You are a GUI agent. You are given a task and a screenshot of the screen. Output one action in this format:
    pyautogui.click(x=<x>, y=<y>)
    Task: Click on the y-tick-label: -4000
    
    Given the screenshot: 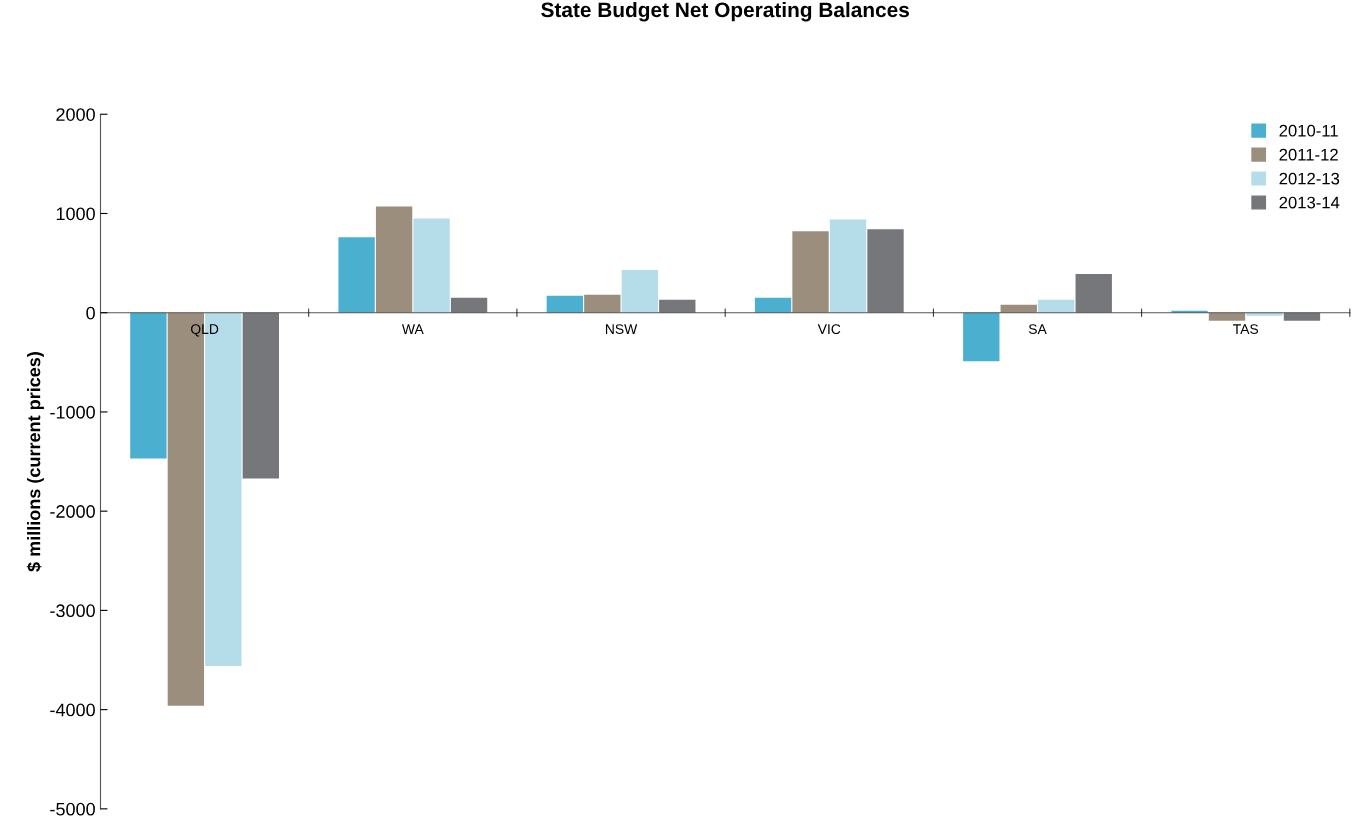 What is the action you would take?
    pyautogui.click(x=72, y=710)
    